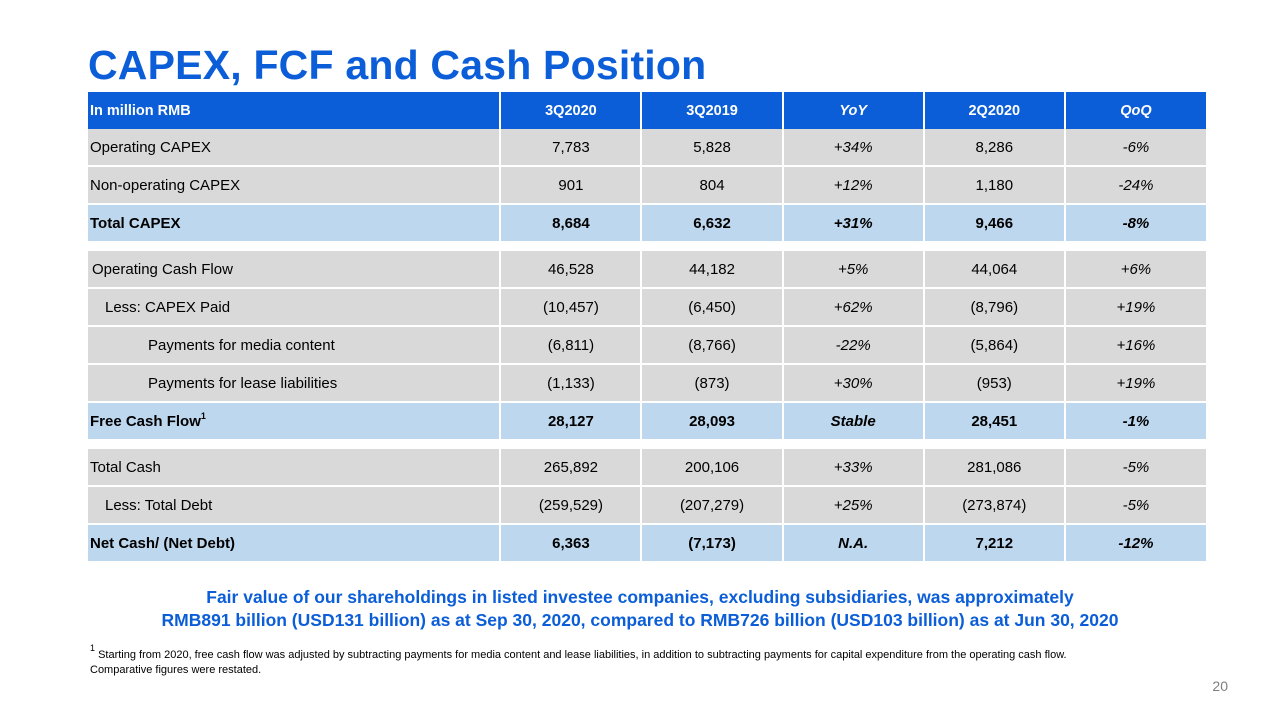  I want to click on cell-2q2020: 44,064, so click(994, 270).